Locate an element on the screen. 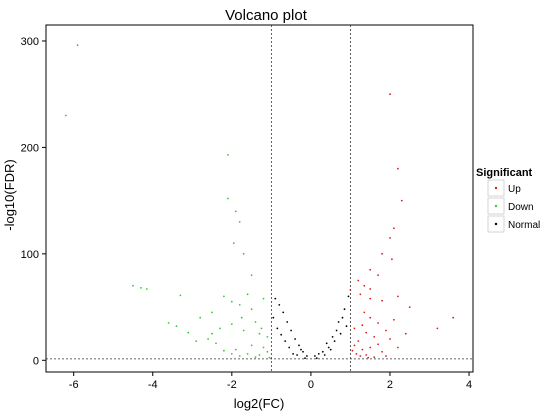 This screenshot has width=550, height=418. legend-marker-normal is located at coordinates (496, 224).